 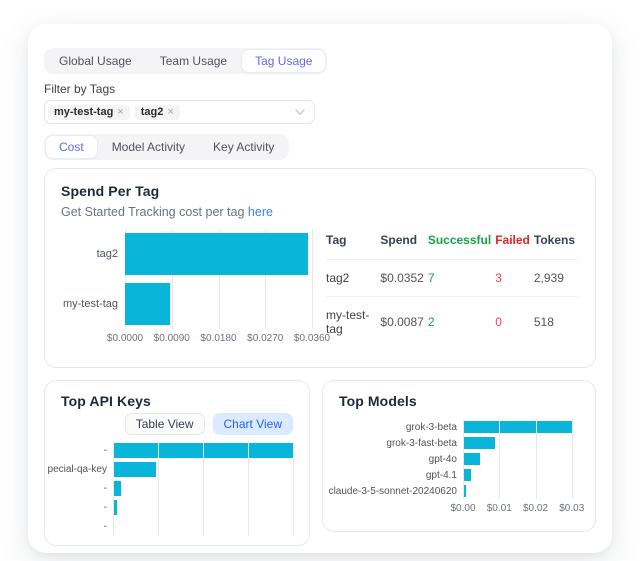 What do you see at coordinates (164, 424) in the screenshot?
I see `table-view-button: Table View` at bounding box center [164, 424].